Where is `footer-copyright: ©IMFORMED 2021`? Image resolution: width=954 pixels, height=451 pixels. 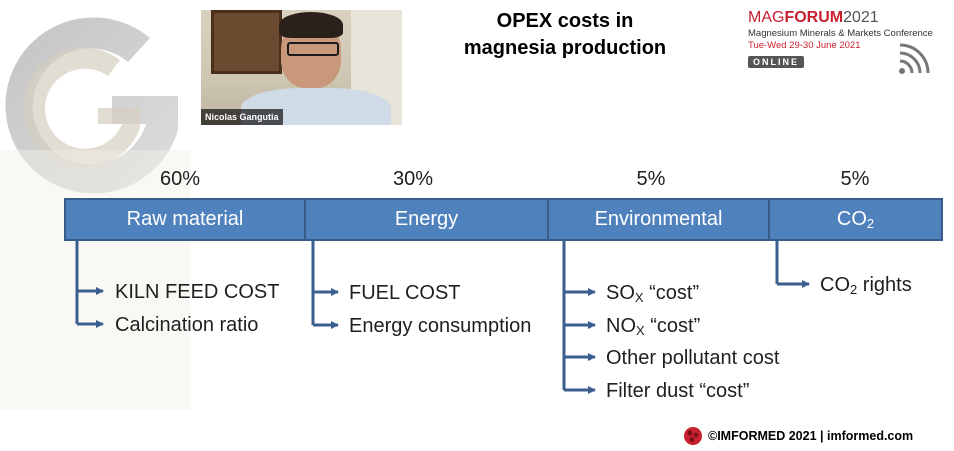
footer-copyright: ©IMFORMED 2021 is located at coordinates (762, 436).